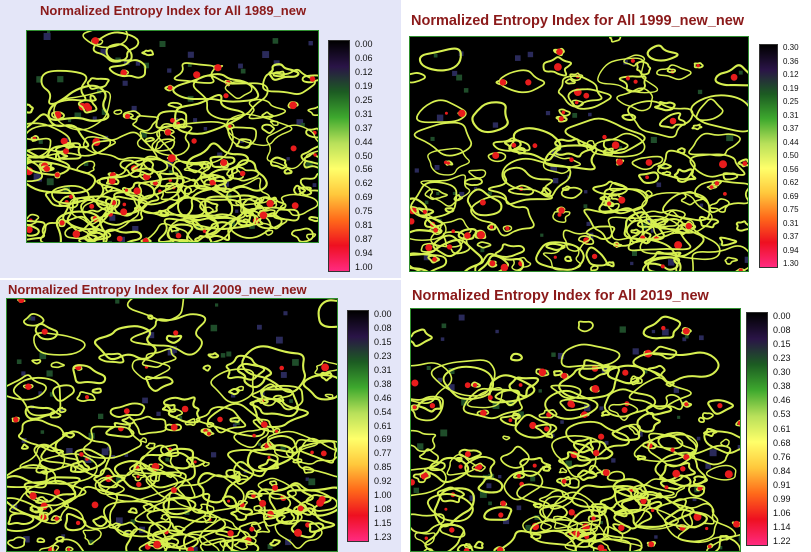 This screenshot has width=811, height=552. I want to click on legend-tick-label: 0.15, so click(782, 344).